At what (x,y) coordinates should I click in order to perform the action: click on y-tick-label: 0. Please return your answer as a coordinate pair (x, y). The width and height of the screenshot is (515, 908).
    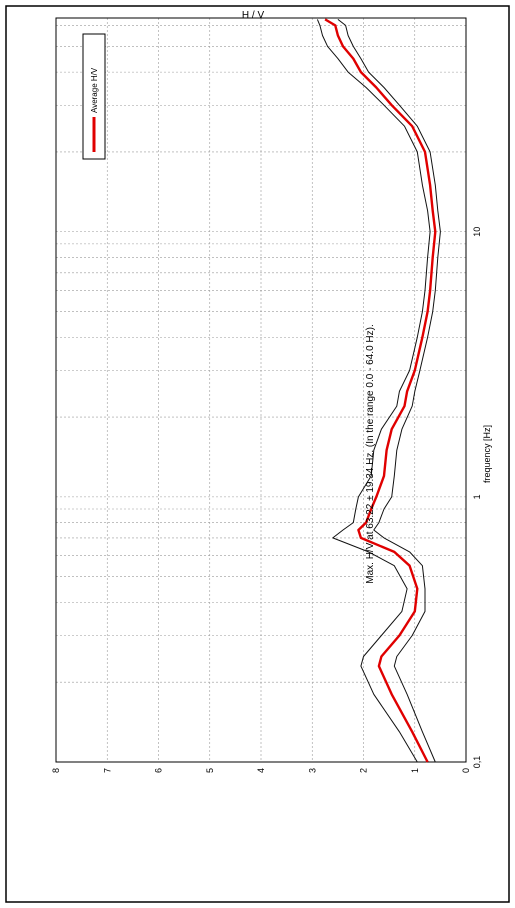
    Looking at the image, I should click on (466, 770).